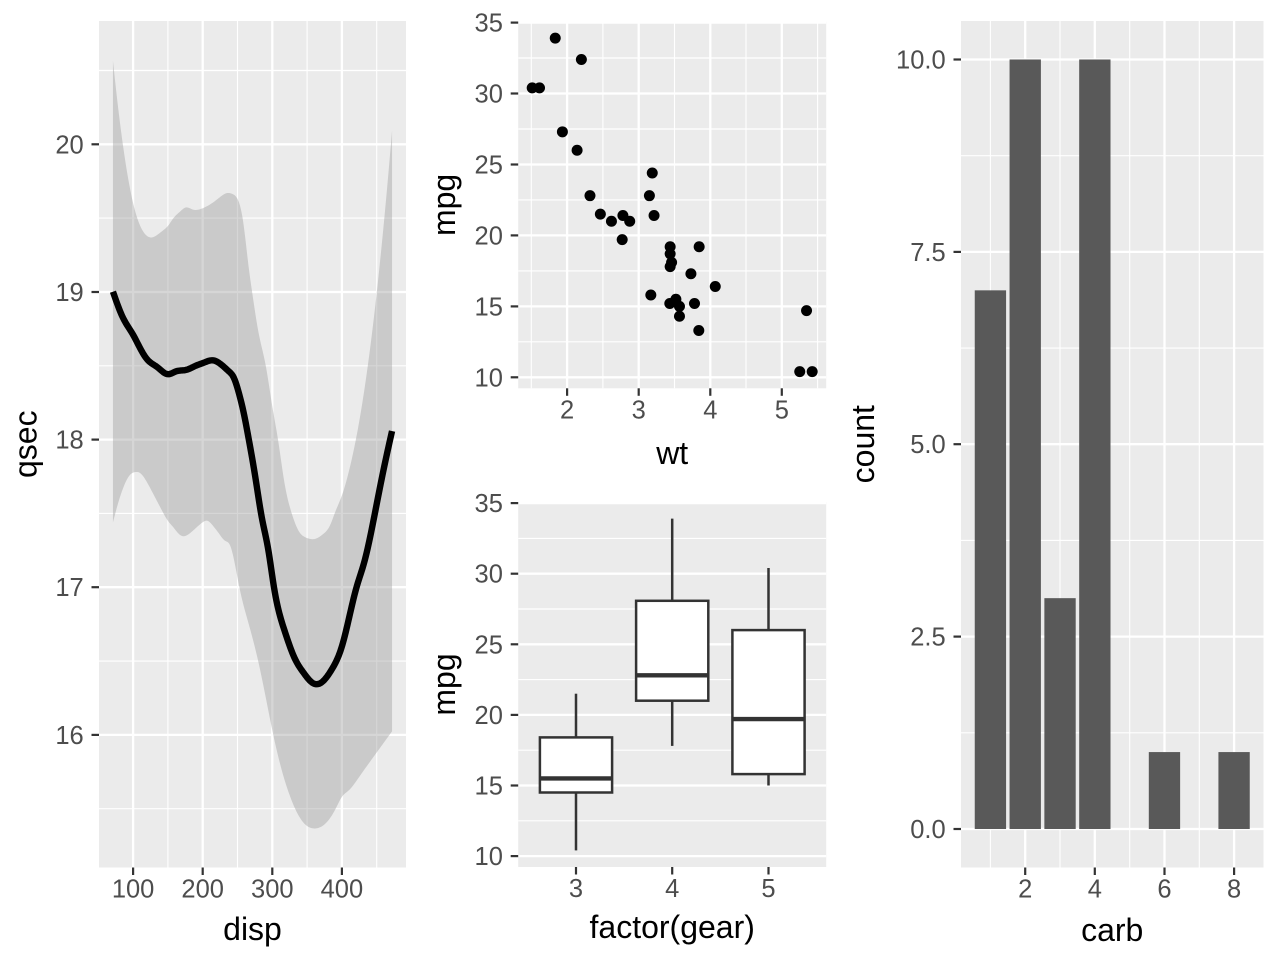 The image size is (1280, 960). I want to click on svg-text: 18, so click(69, 441).